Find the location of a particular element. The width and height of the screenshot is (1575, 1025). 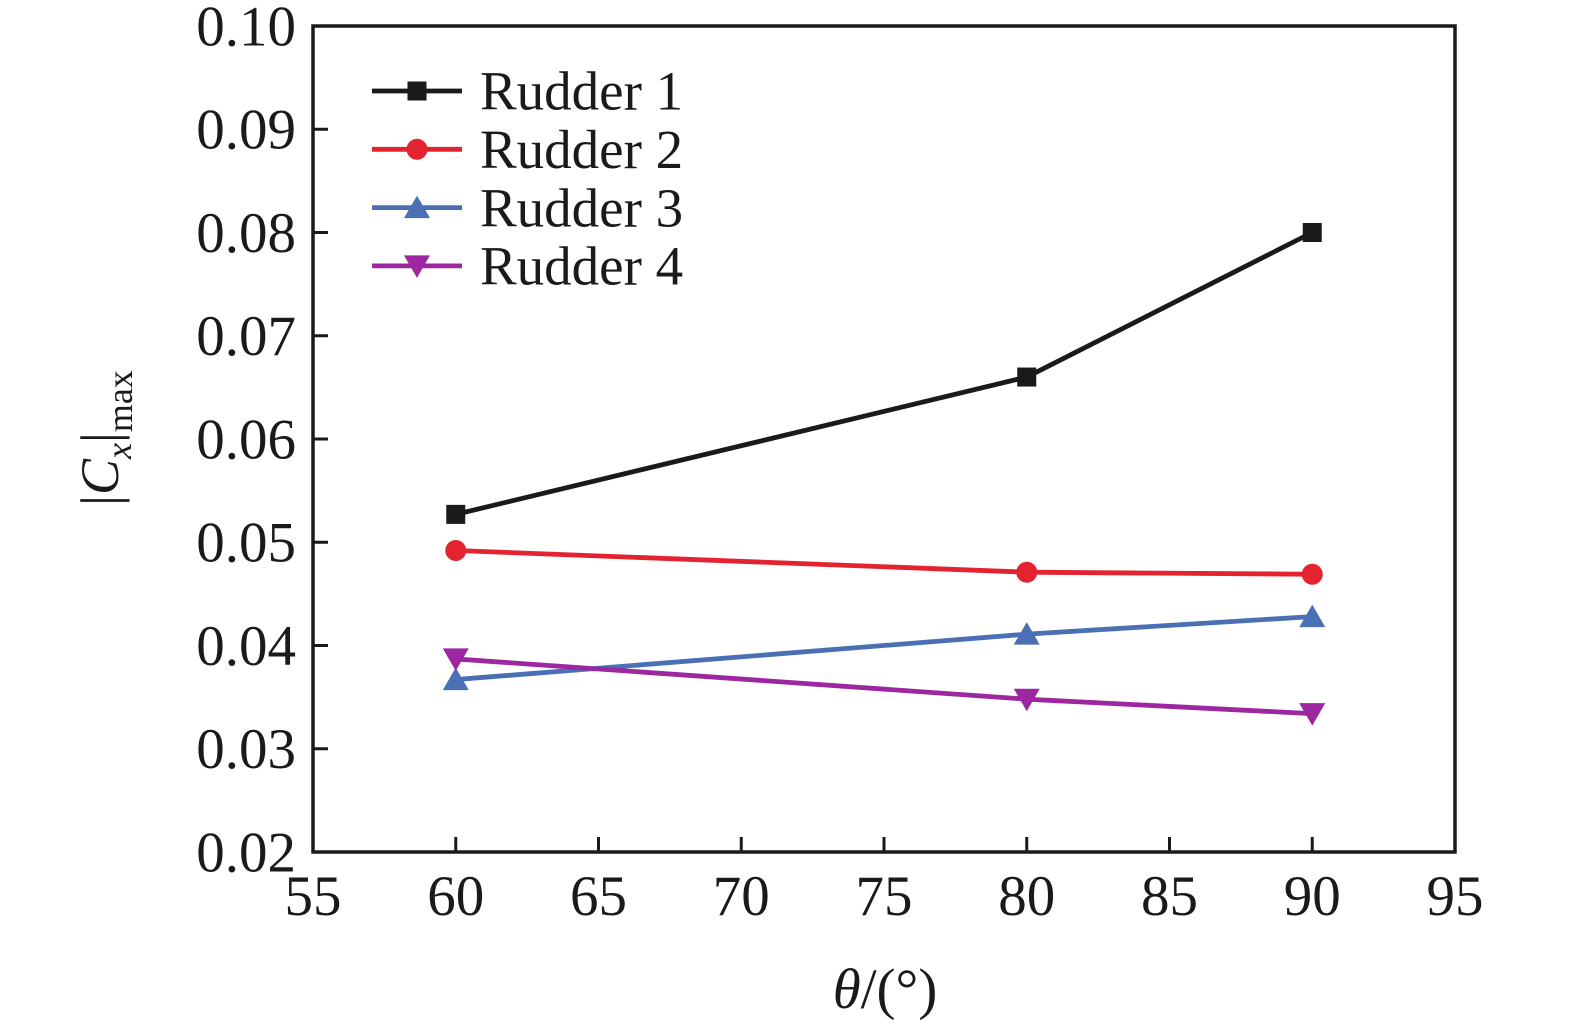

y-tick-label: 0.02 is located at coordinates (246, 852).